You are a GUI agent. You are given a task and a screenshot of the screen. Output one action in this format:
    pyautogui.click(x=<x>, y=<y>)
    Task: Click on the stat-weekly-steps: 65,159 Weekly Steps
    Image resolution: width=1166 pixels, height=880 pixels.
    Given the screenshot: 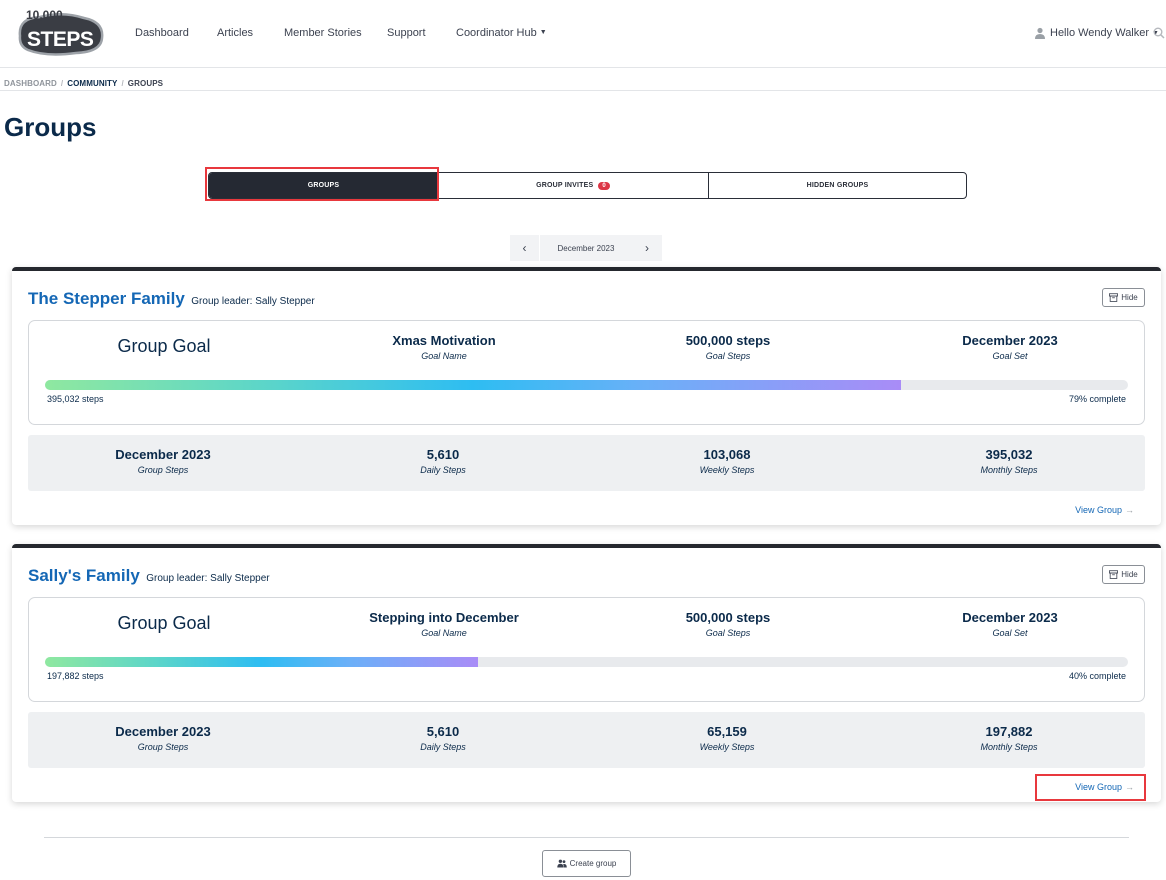 What is the action you would take?
    pyautogui.click(x=727, y=738)
    